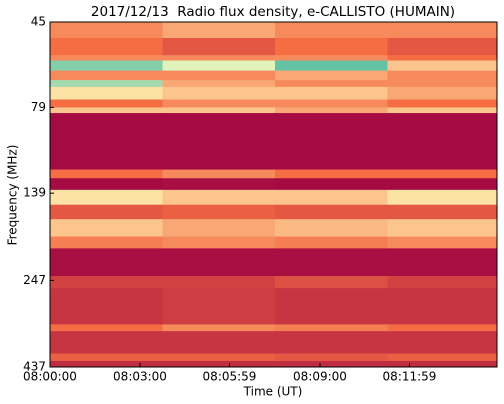 This screenshot has height=404, width=504. I want to click on y-axis-label: Frequency (MHz), so click(13, 195).